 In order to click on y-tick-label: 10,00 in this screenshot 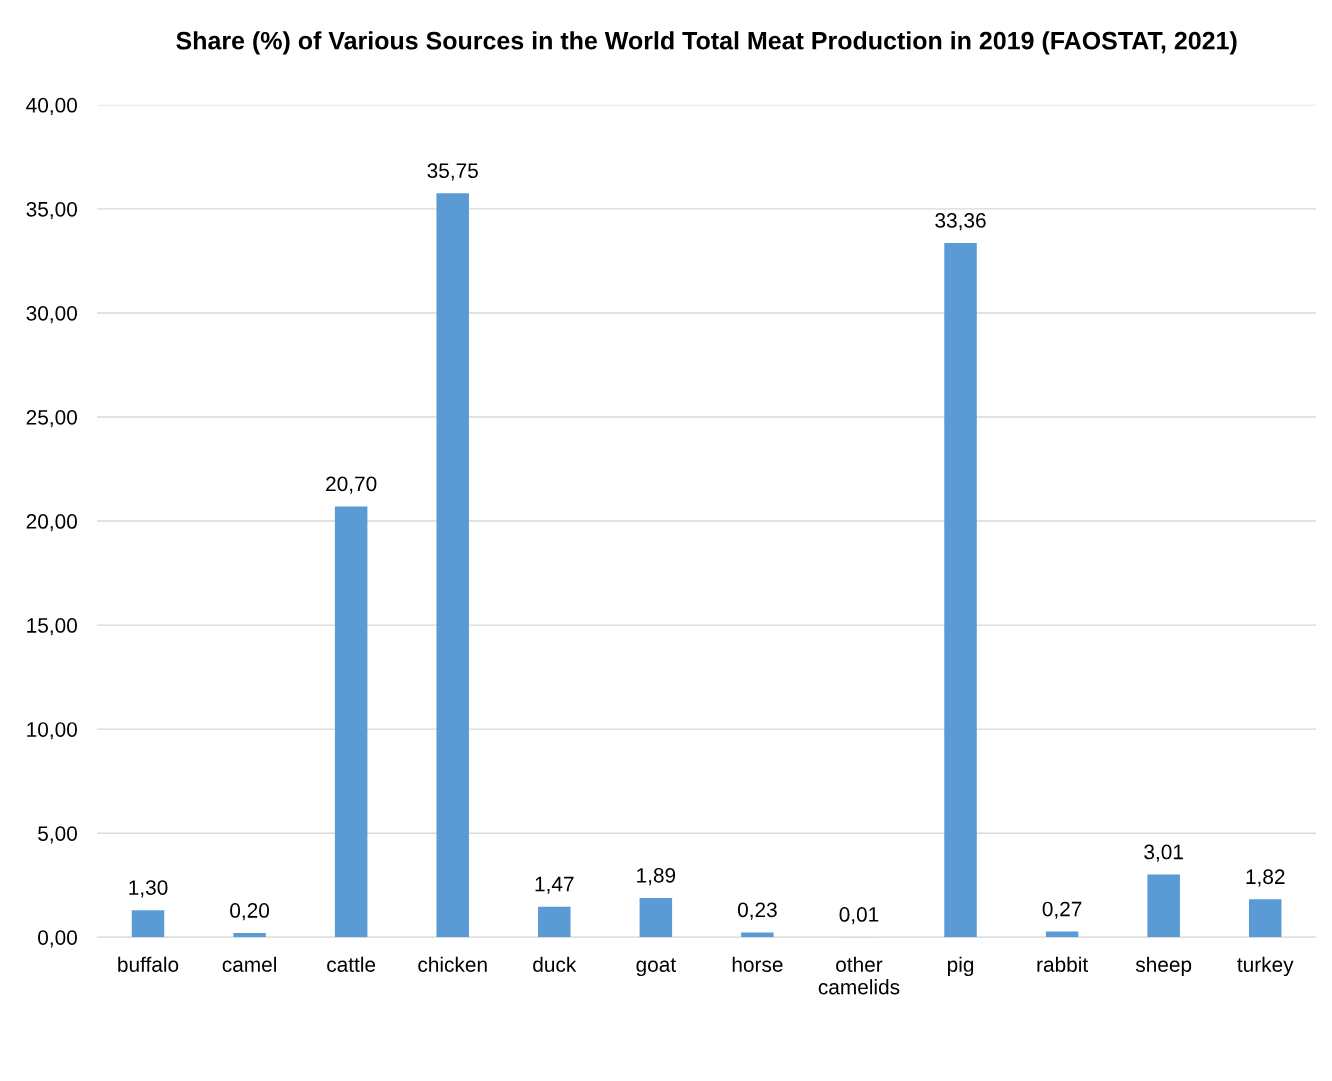, I will do `click(52, 731)`.